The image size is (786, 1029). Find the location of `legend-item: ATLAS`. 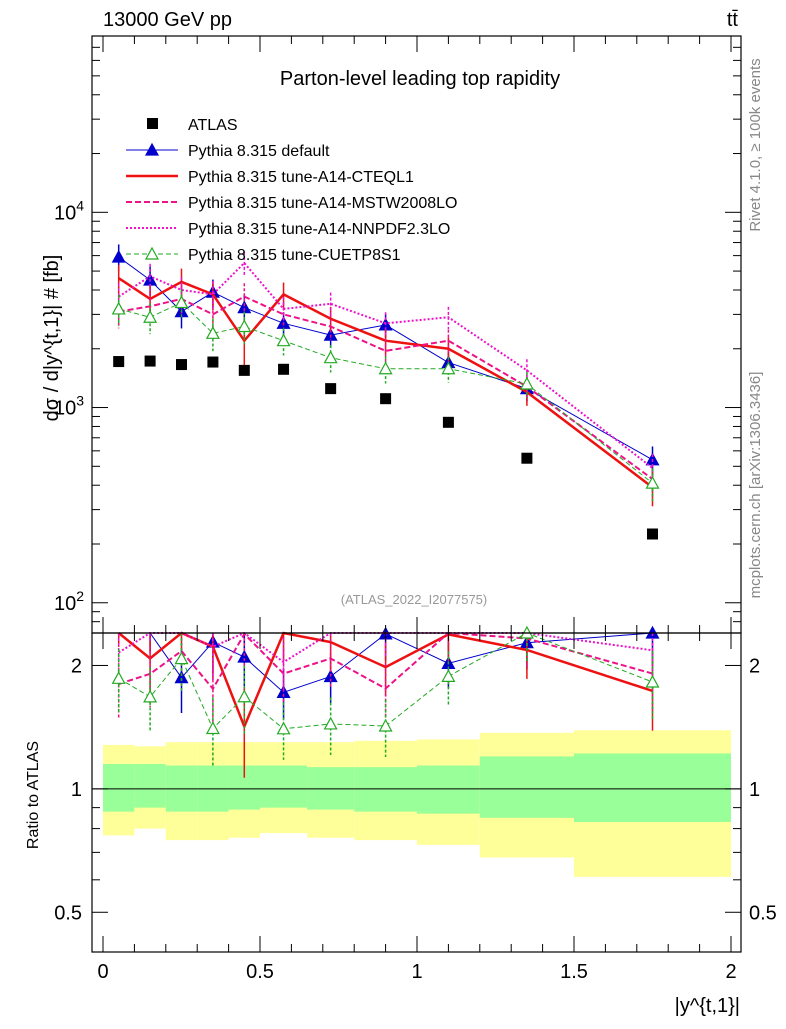

legend-item: ATLAS is located at coordinates (192, 125).